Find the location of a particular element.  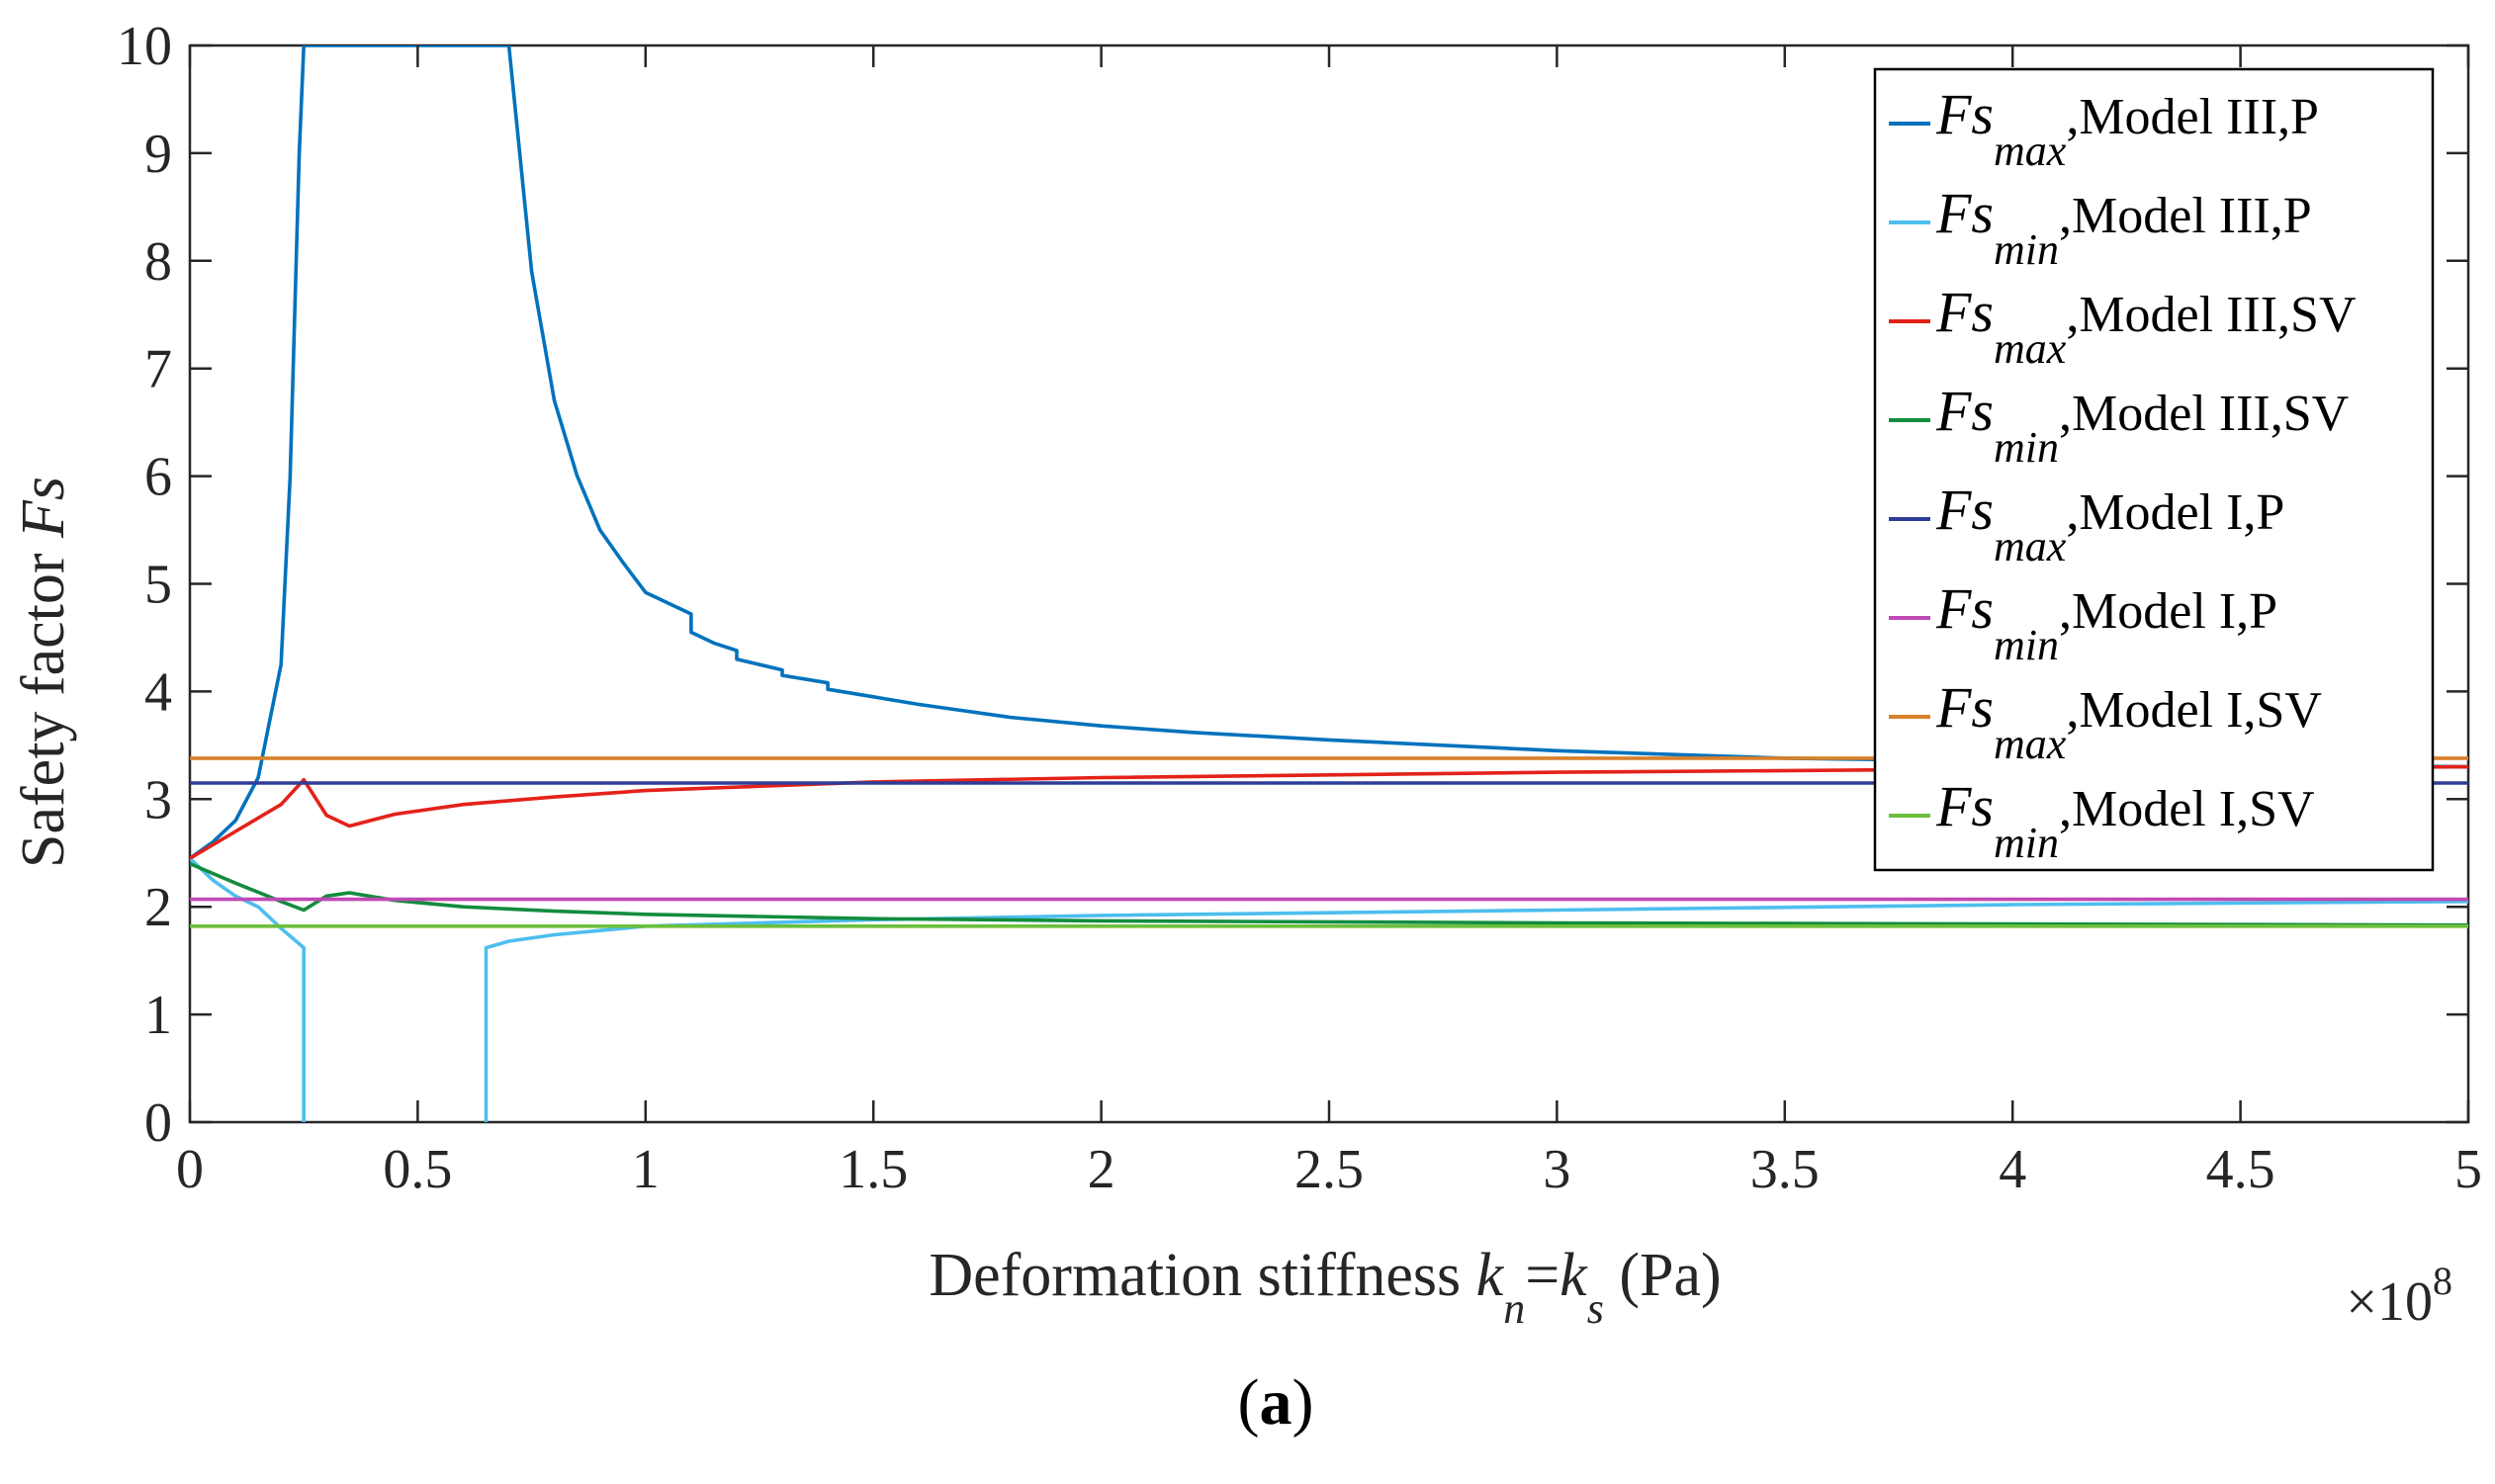

y-axis-label: Safety factor Fs is located at coordinates (43, 672).